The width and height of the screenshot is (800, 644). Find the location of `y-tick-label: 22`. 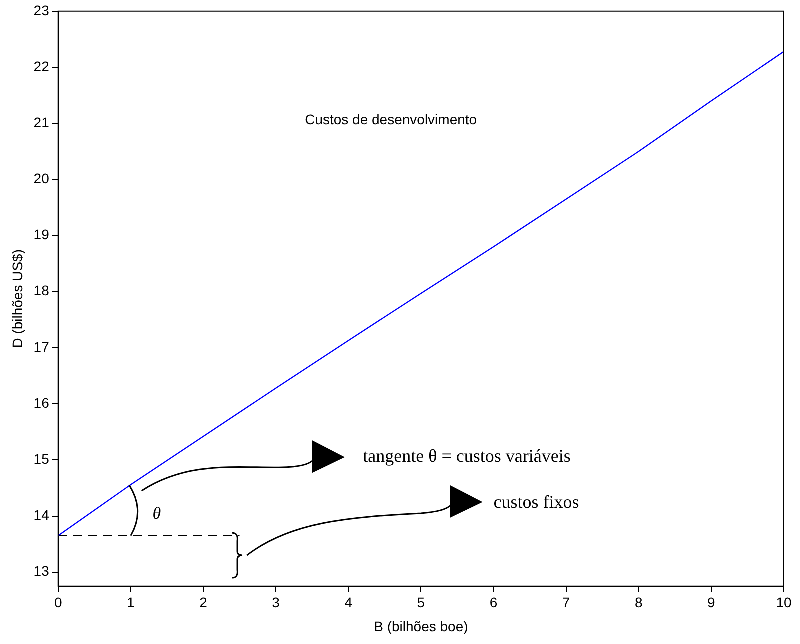

y-tick-label: 22 is located at coordinates (42, 66).